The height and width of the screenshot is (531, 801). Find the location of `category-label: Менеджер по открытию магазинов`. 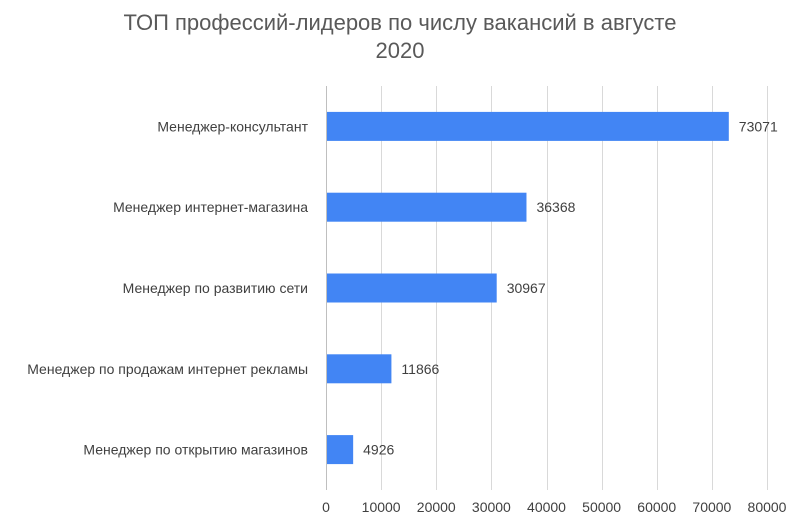

category-label: Менеджер по открытию магазинов is located at coordinates (195, 450).